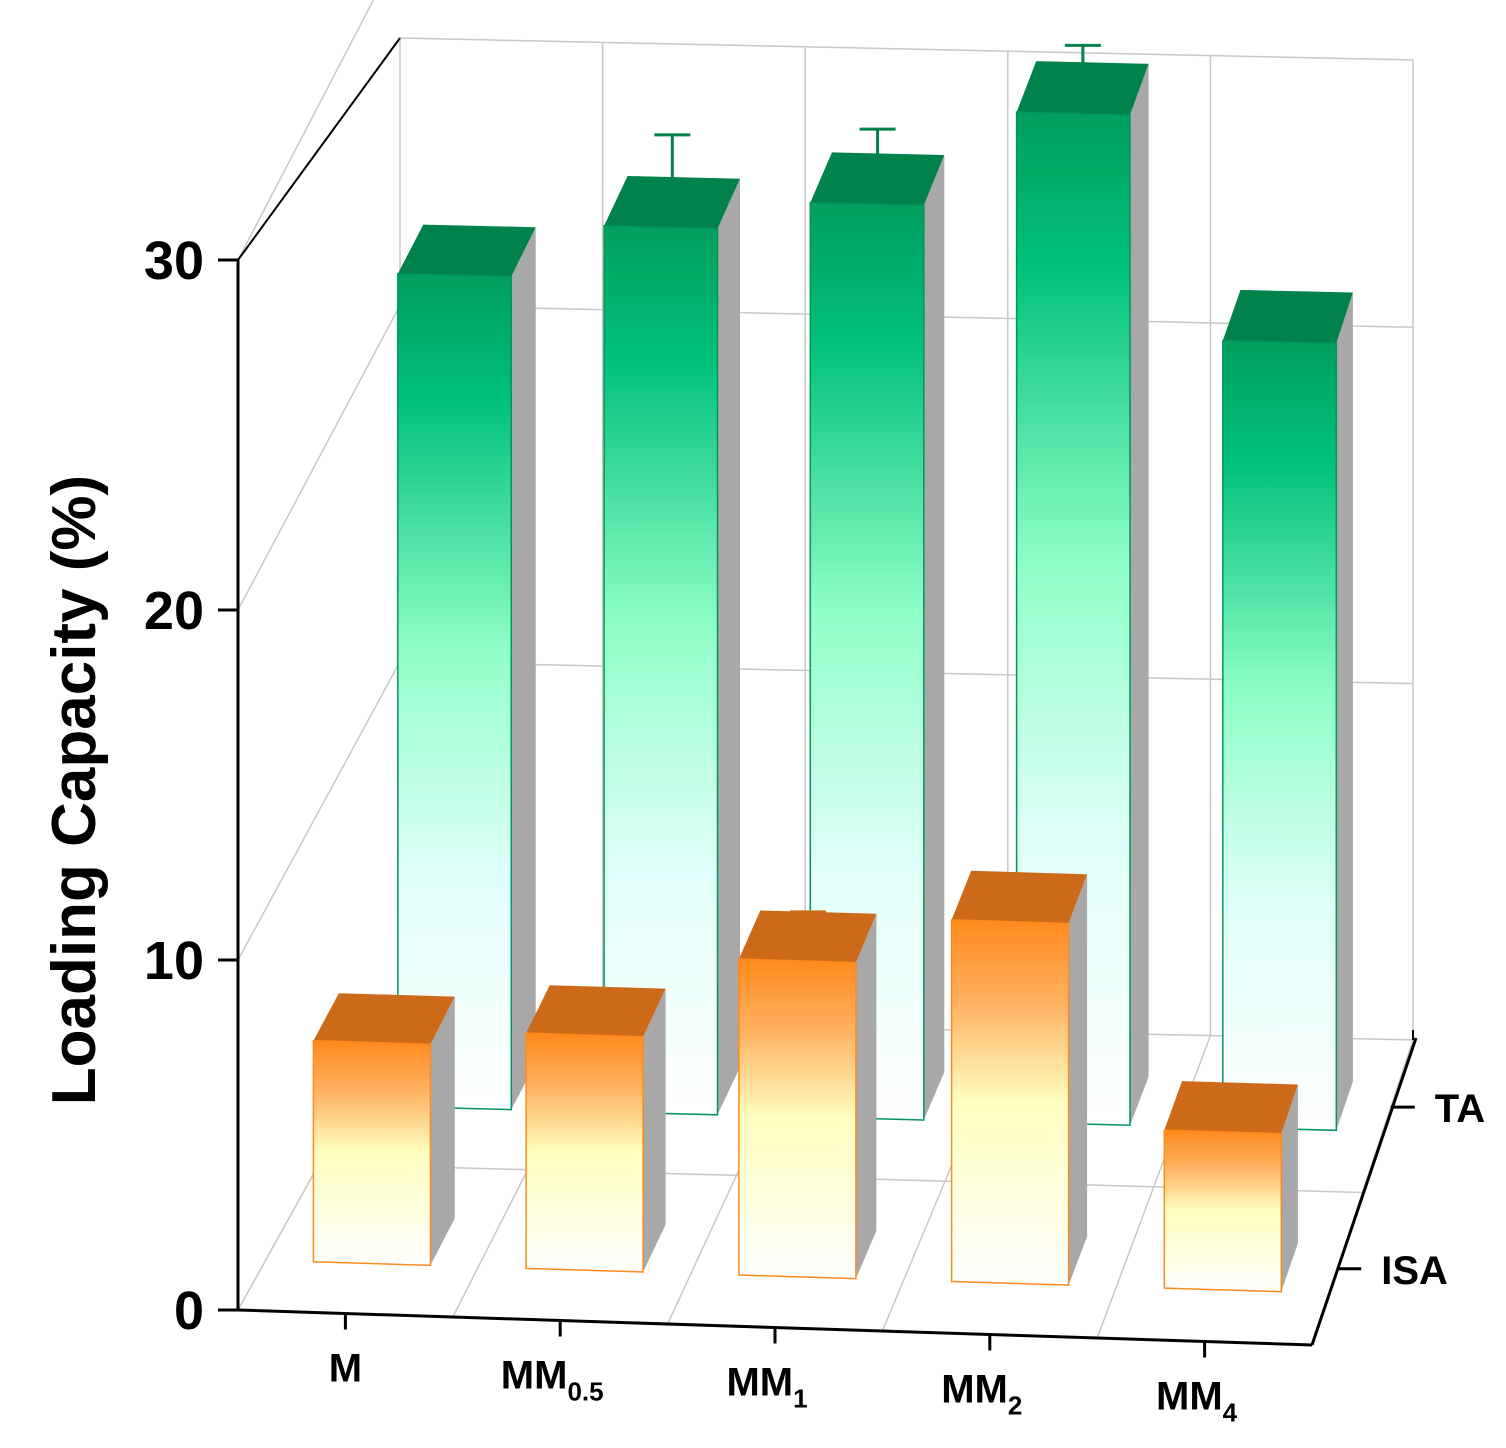 The image size is (1506, 1448). What do you see at coordinates (174, 261) in the screenshot?
I see `y-tick-label: 30` at bounding box center [174, 261].